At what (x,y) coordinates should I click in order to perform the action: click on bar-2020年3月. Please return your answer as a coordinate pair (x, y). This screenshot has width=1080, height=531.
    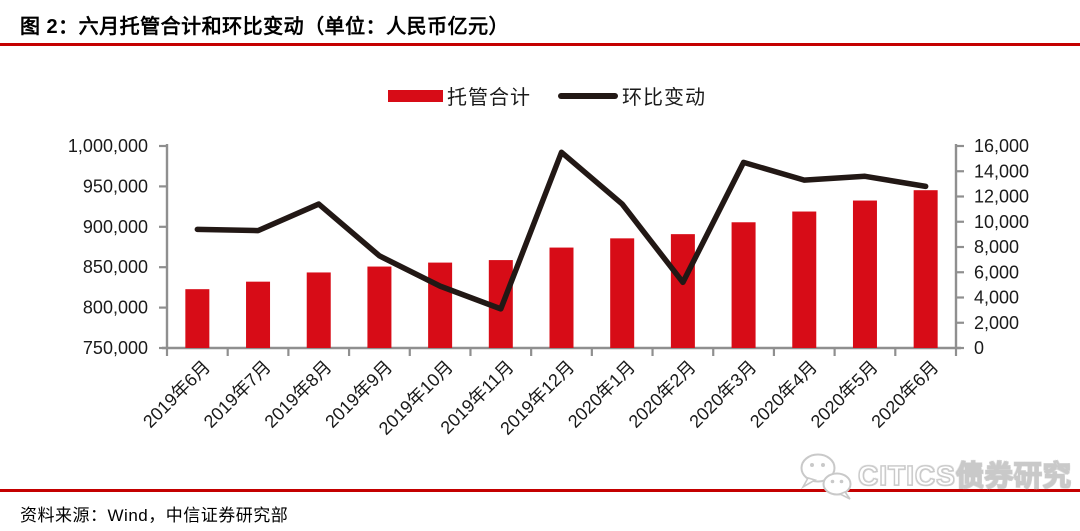
    Looking at the image, I should click on (743, 285).